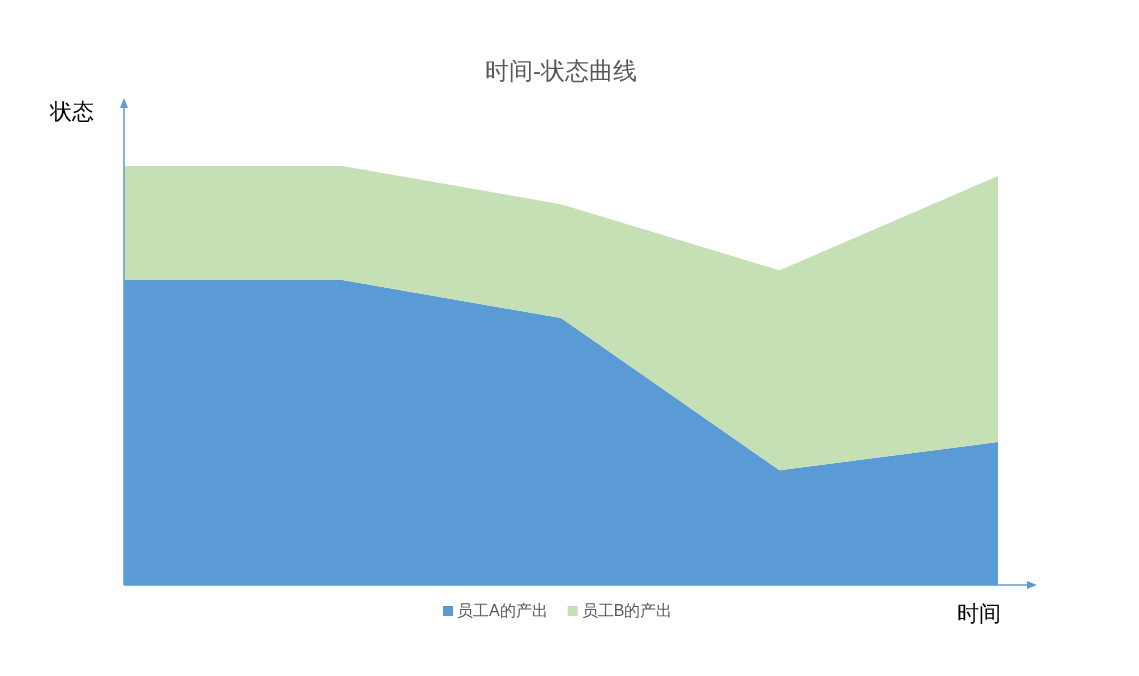 This screenshot has width=1139, height=676. What do you see at coordinates (71, 111) in the screenshot?
I see `y-axis-title: 状态` at bounding box center [71, 111].